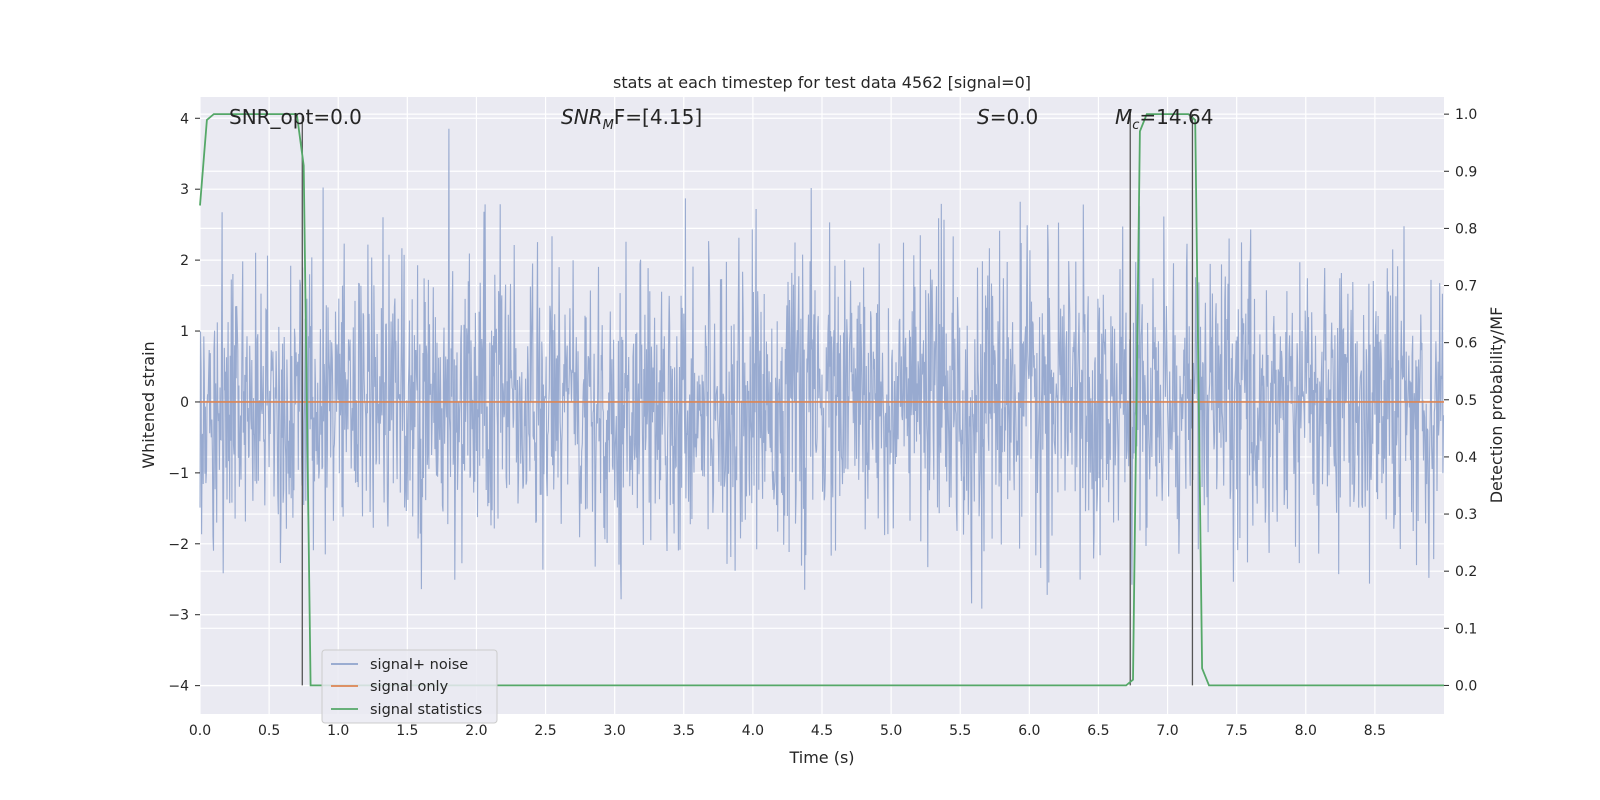 This screenshot has height=800, width=1600. What do you see at coordinates (658, 117) in the screenshot?
I see `annotation-snr-mf-suffix: F=[4.15]` at bounding box center [658, 117].